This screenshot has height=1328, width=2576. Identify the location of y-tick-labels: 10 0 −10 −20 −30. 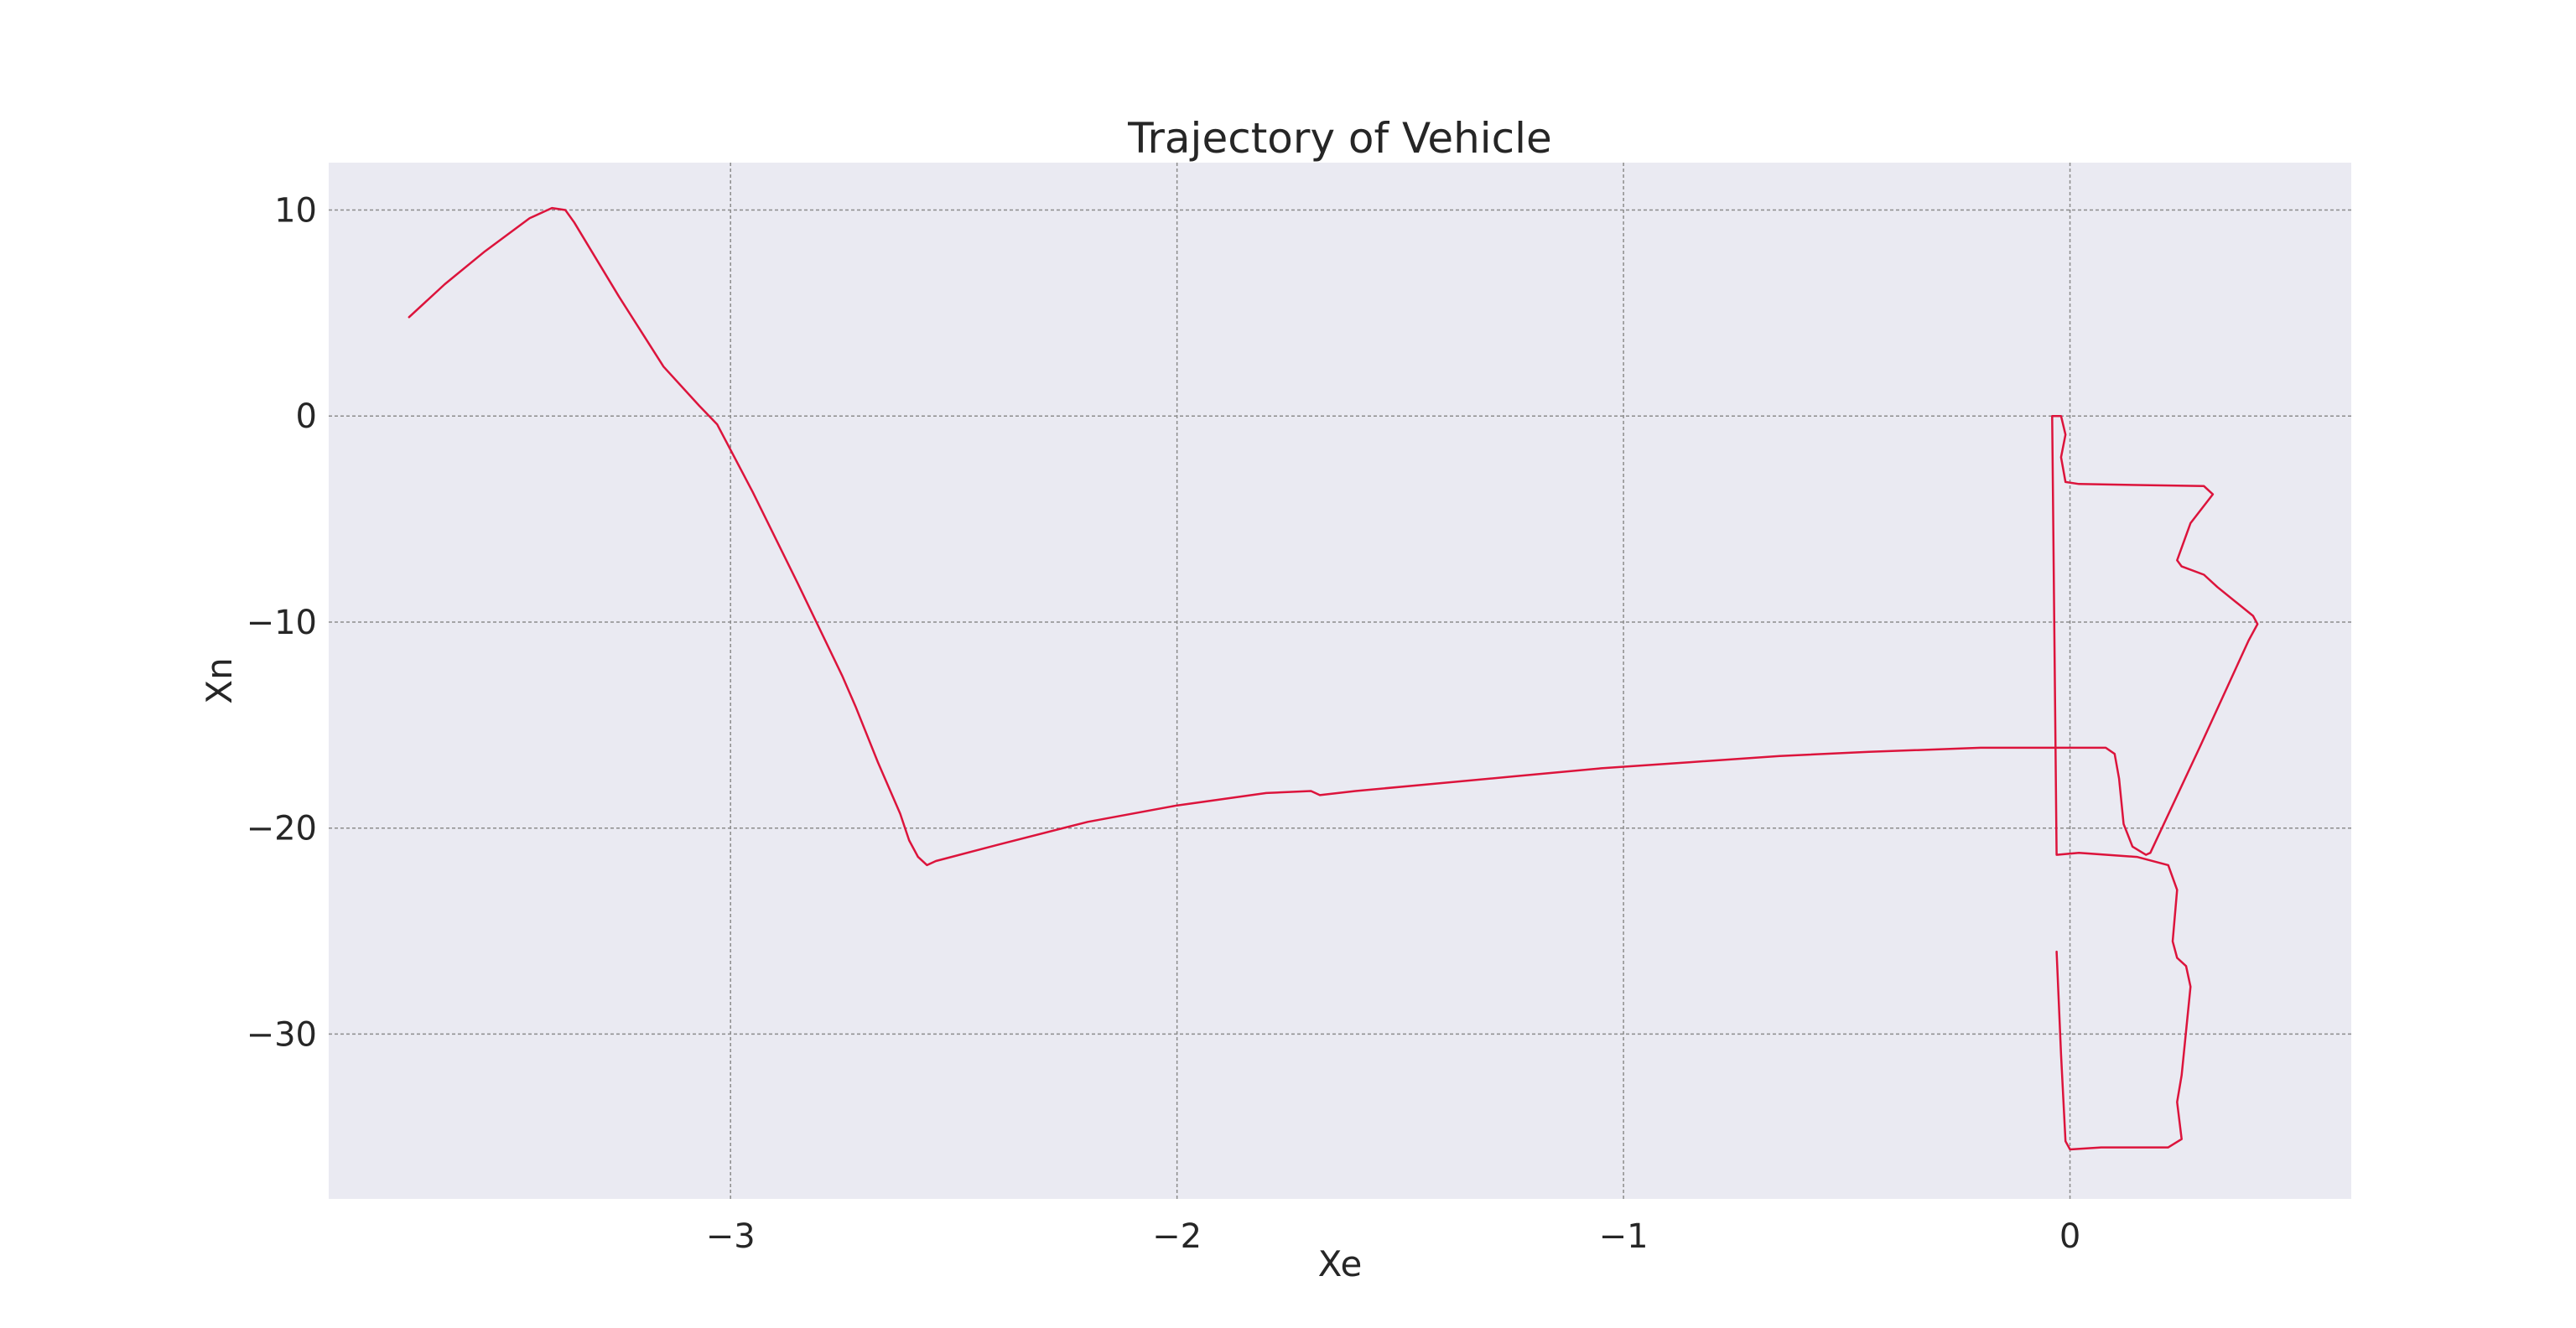
(282, 623).